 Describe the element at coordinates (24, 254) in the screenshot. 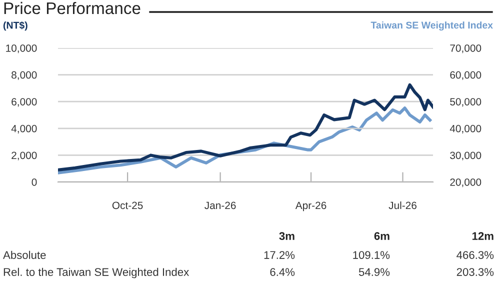

I see `text: Absolute` at that location.